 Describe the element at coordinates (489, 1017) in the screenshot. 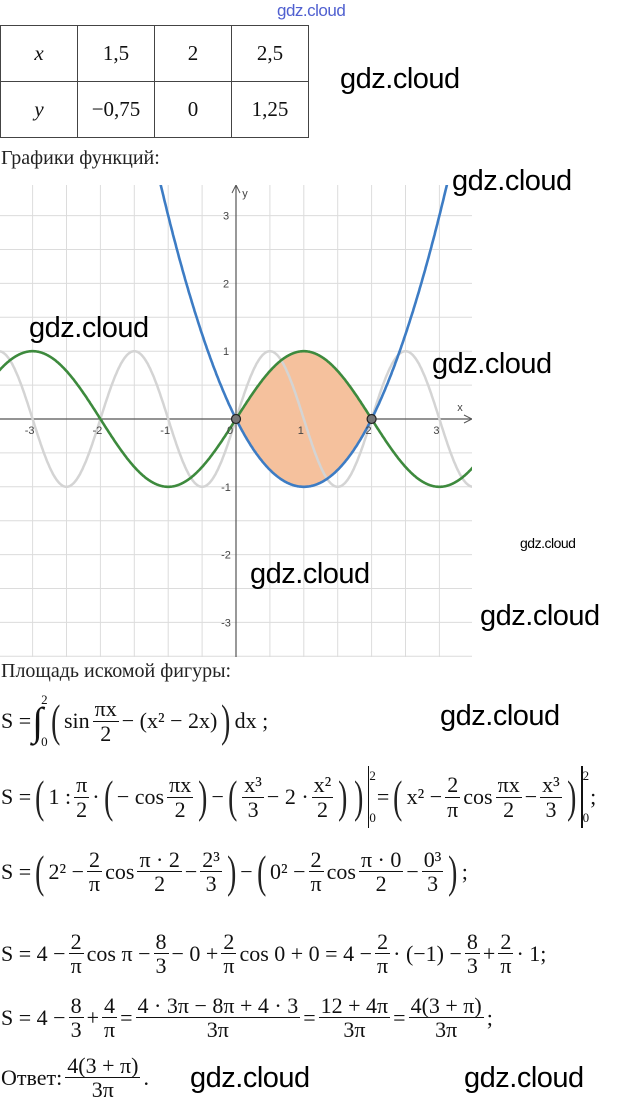

I see `math-text: ;` at that location.